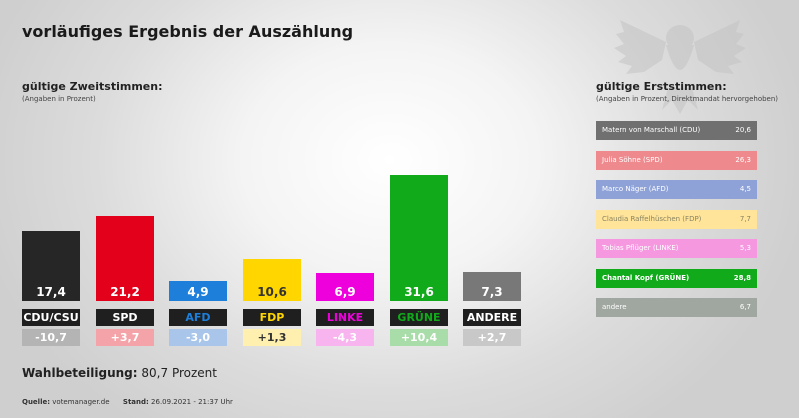 The width and height of the screenshot is (799, 418). I want to click on candidate-value: 7,7, so click(745, 219).